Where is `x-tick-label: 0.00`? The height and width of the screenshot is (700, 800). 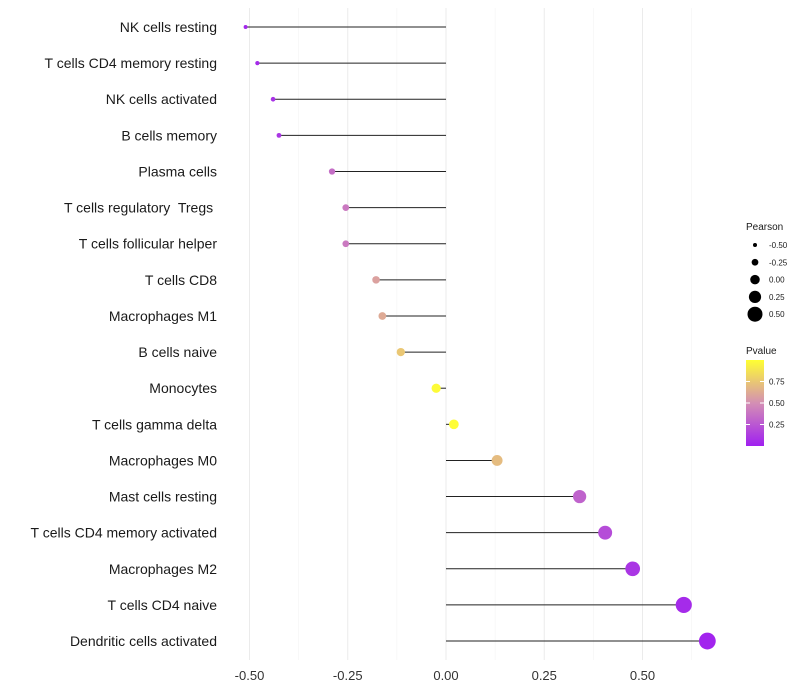 x-tick-label: 0.00 is located at coordinates (445, 675).